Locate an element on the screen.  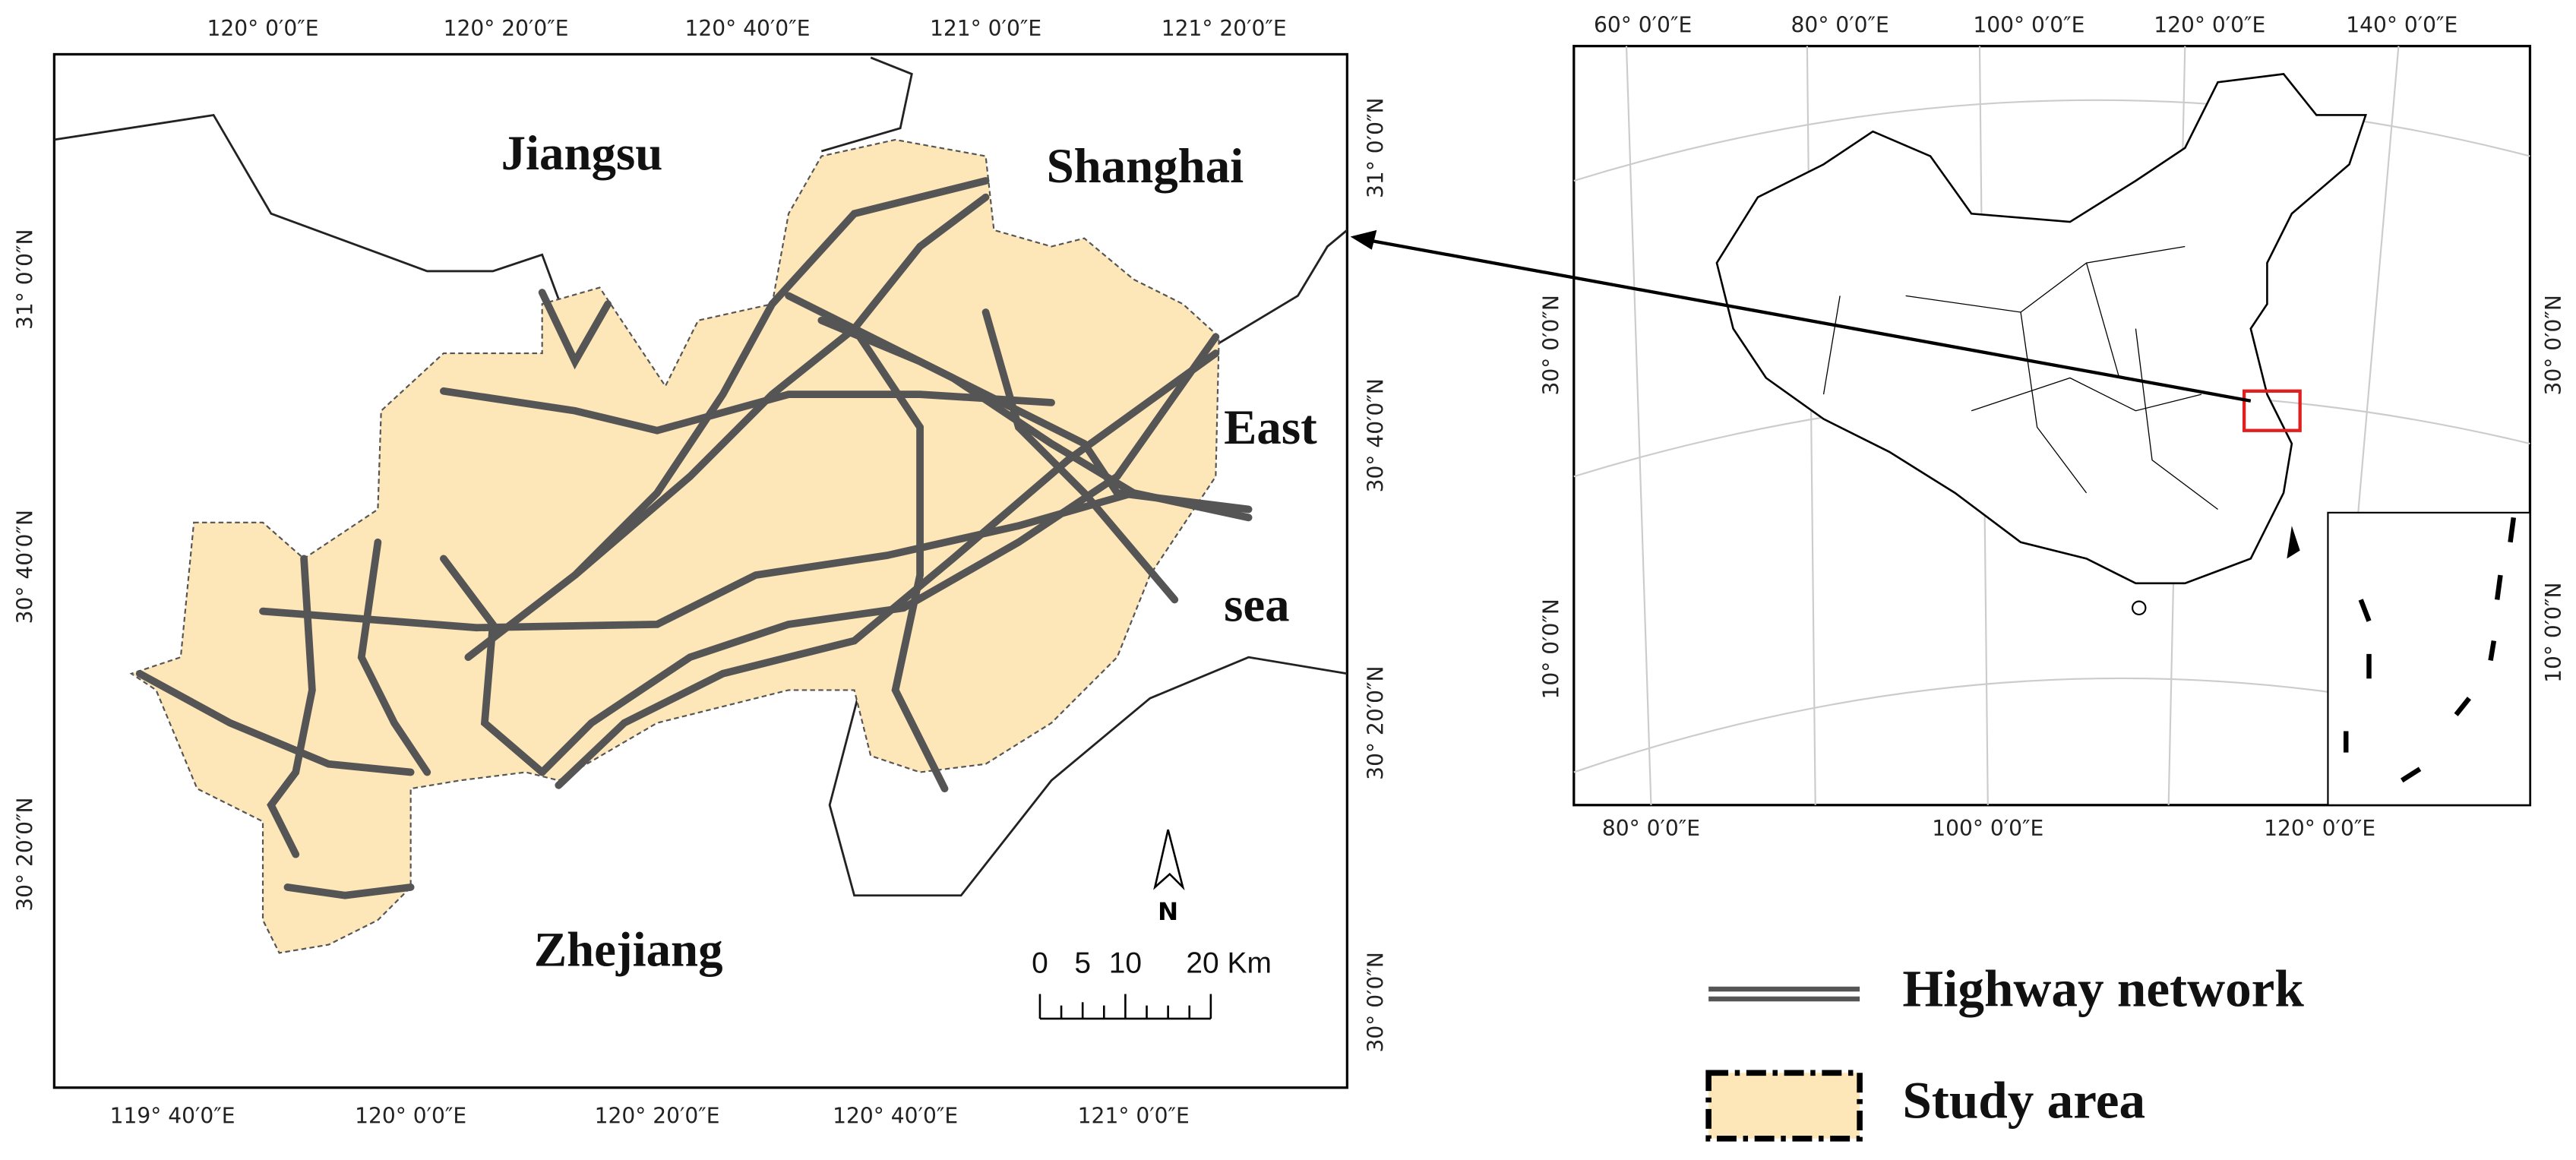
highlight-box is located at coordinates (2272, 411).